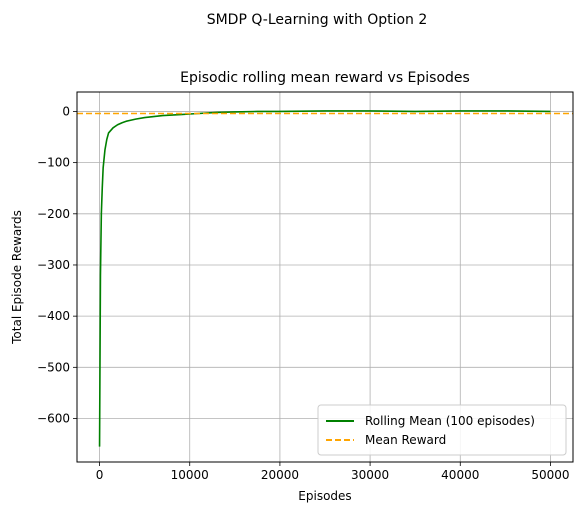  Describe the element at coordinates (370, 475) in the screenshot. I see `x-tick-label: 30000` at that location.